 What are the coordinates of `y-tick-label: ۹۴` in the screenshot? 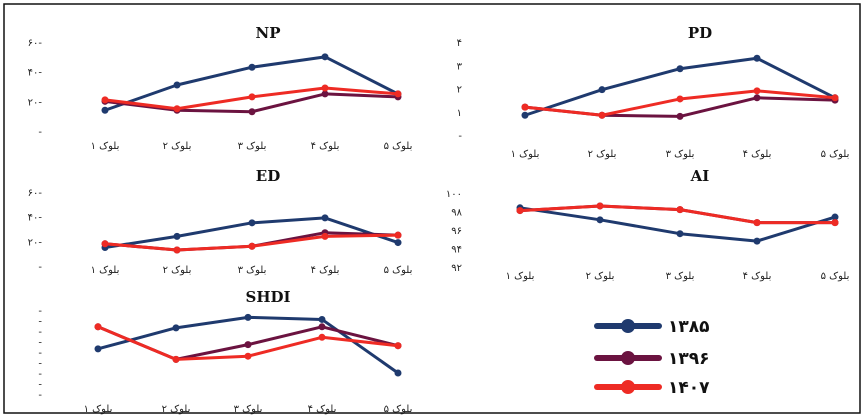 It's located at (456, 250).